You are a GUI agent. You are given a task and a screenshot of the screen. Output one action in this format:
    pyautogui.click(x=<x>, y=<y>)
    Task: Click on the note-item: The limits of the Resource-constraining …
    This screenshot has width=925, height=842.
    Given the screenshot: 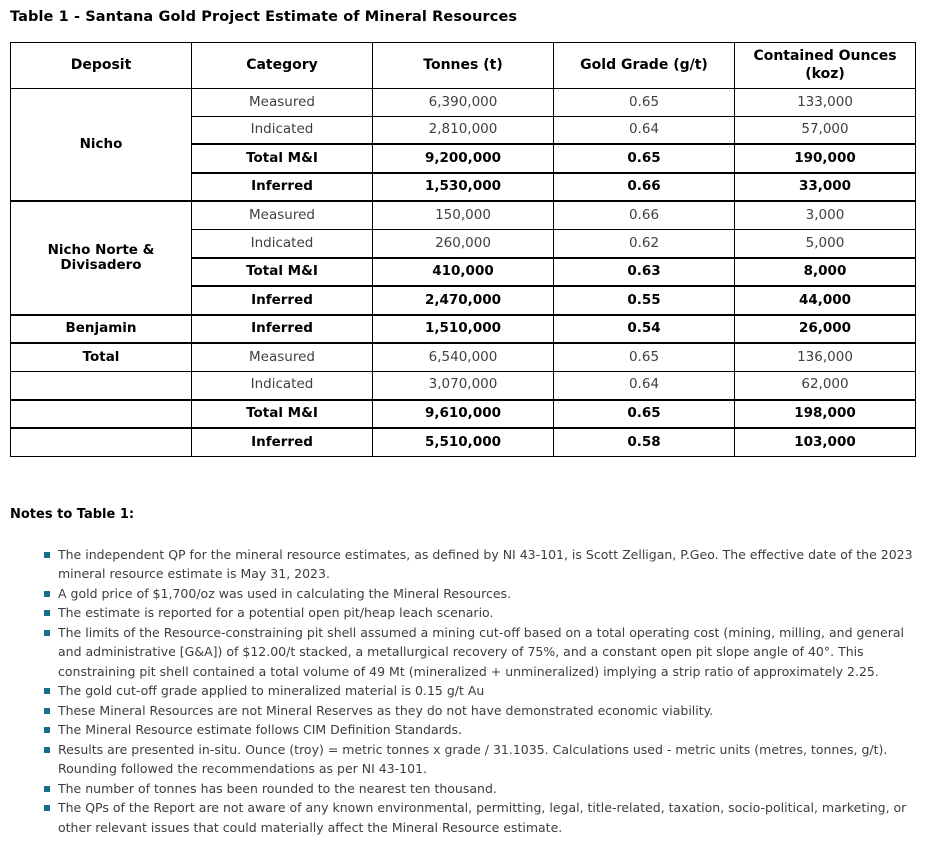 What is the action you would take?
    pyautogui.click(x=481, y=652)
    